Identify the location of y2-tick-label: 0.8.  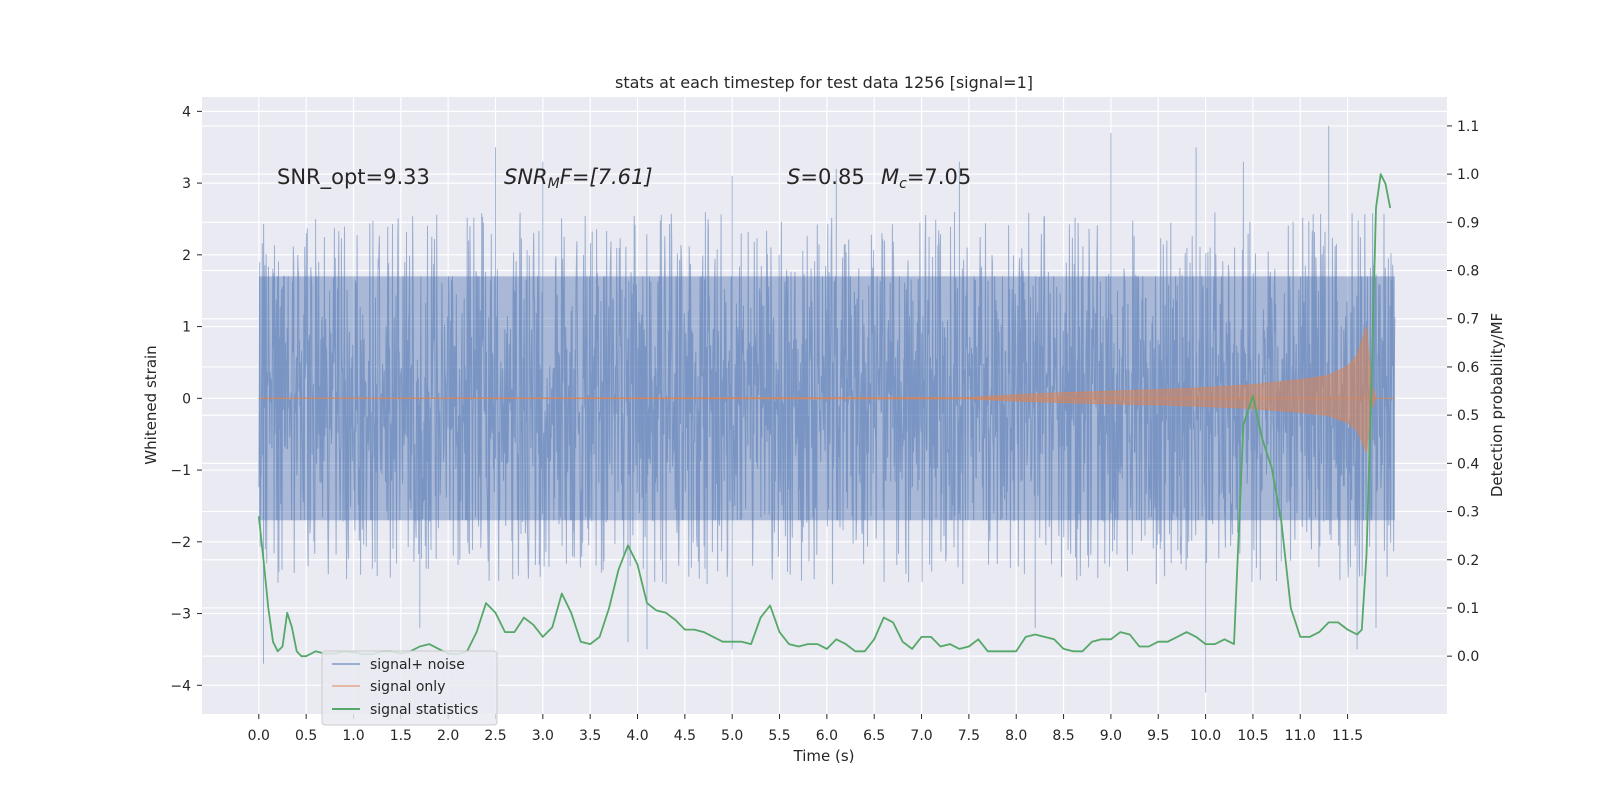
(1468, 272).